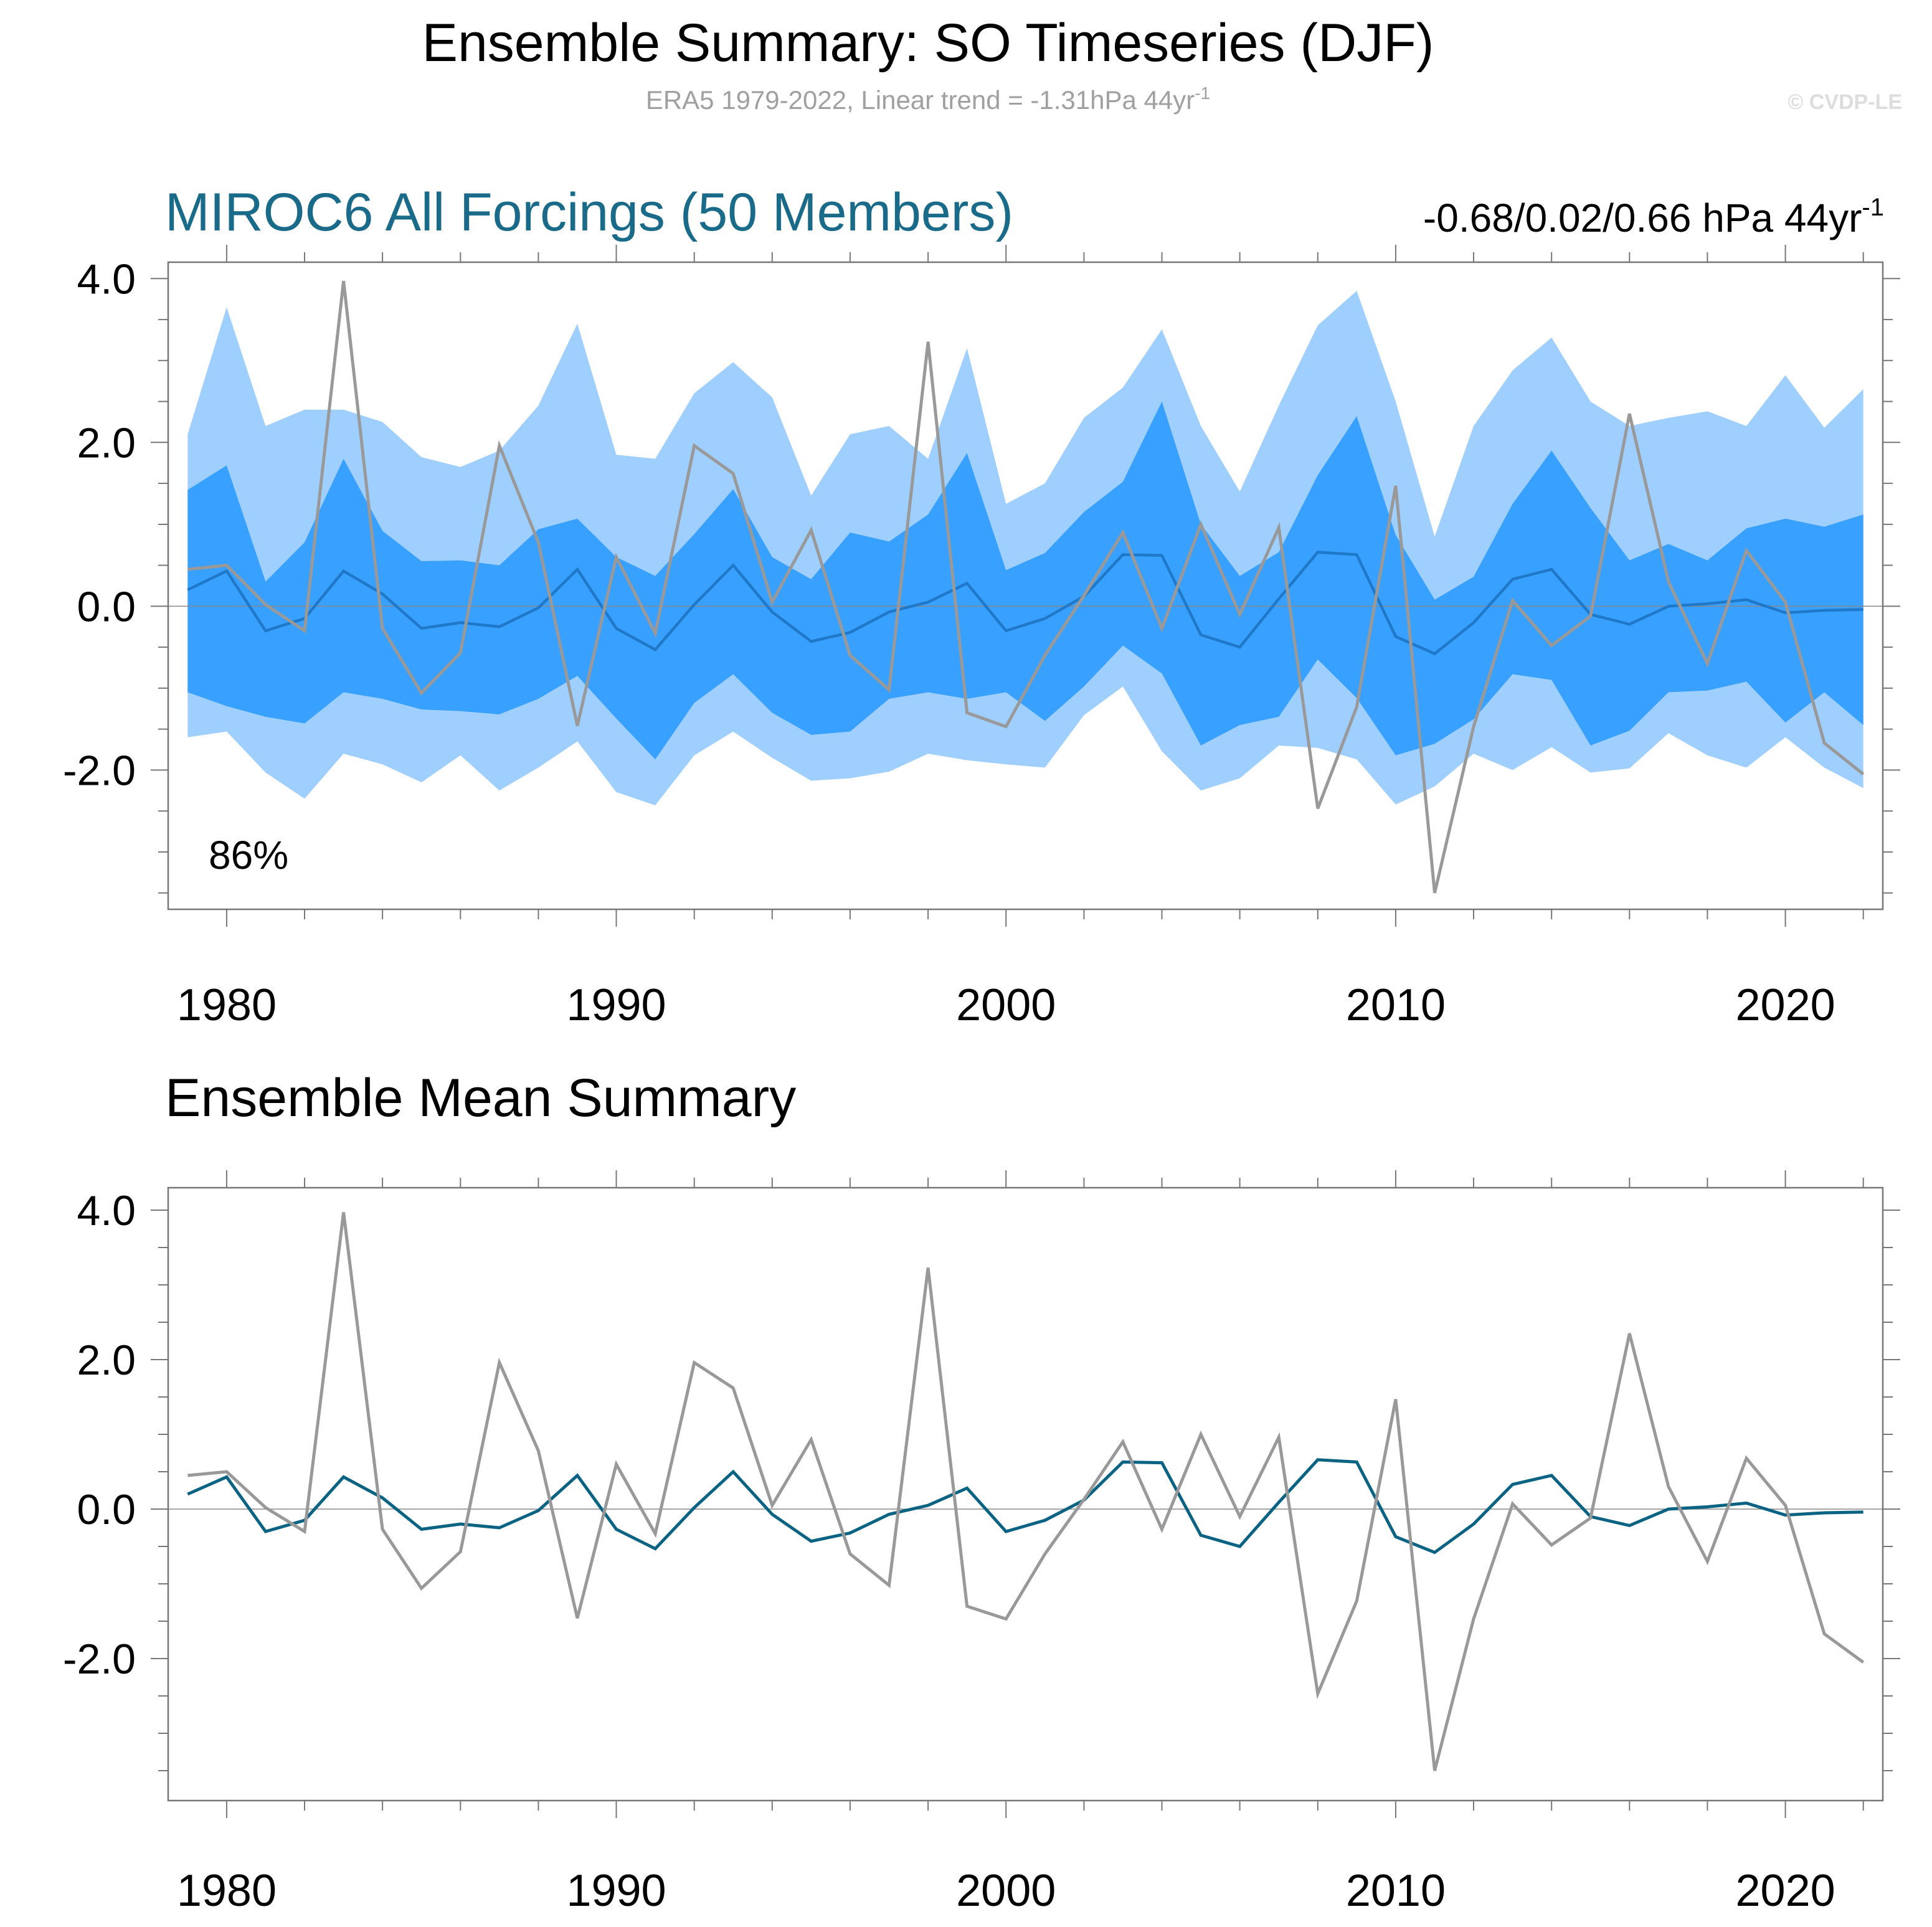 The image size is (1932, 1927). Describe the element at coordinates (928, 43) in the screenshot. I see `figure-title: Ensemble Summary: SO Timeseries (DJF)` at that location.